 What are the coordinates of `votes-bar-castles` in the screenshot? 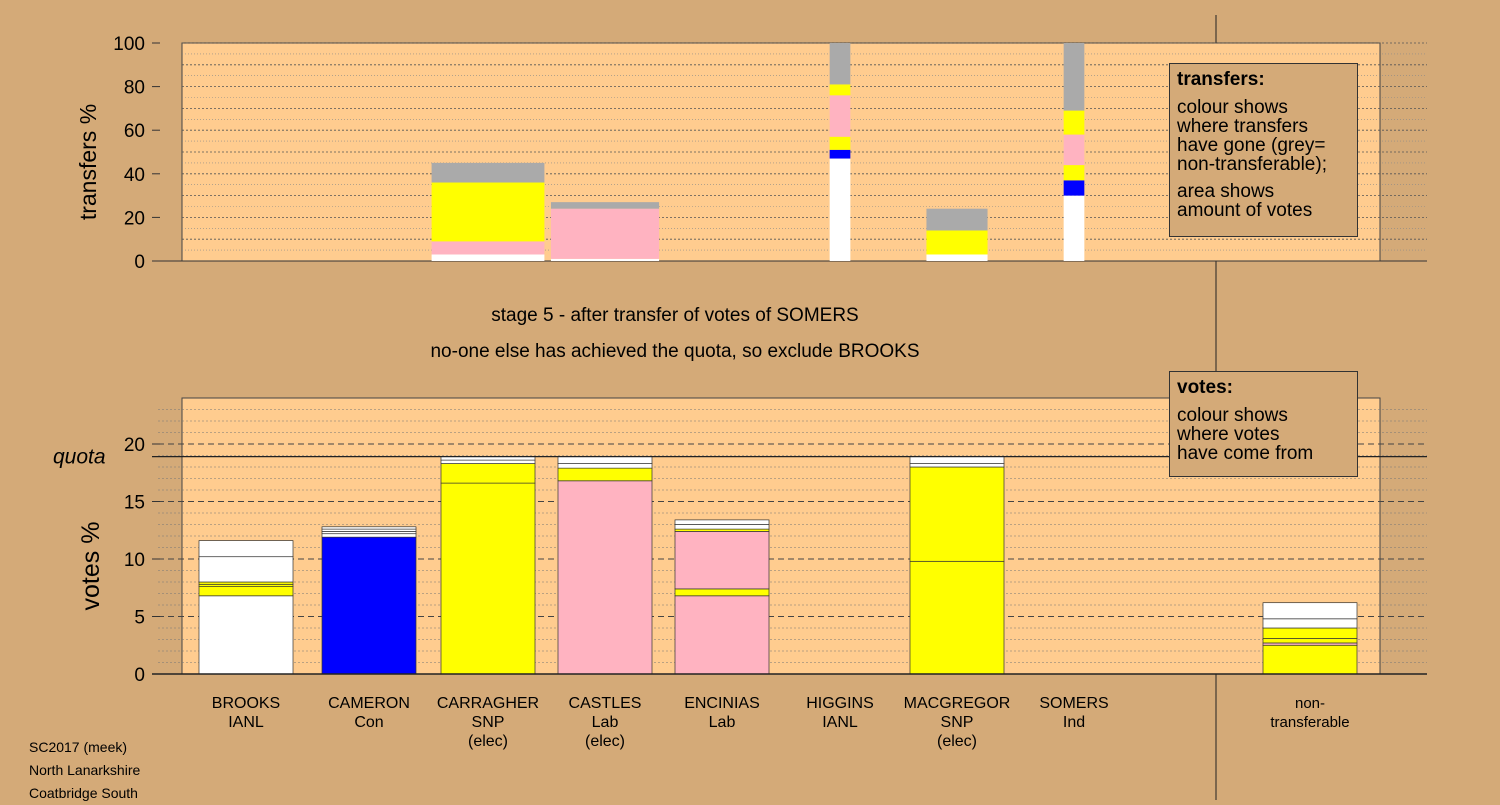 It's located at (605, 565).